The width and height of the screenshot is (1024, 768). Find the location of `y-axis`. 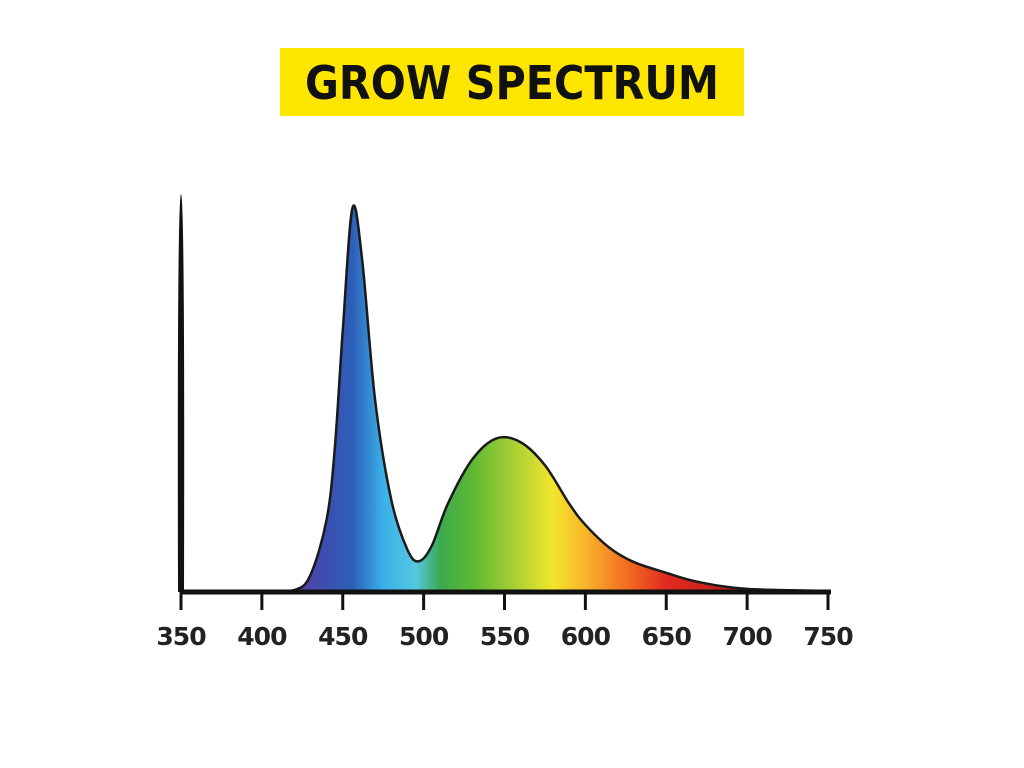

y-axis is located at coordinates (181, 393).